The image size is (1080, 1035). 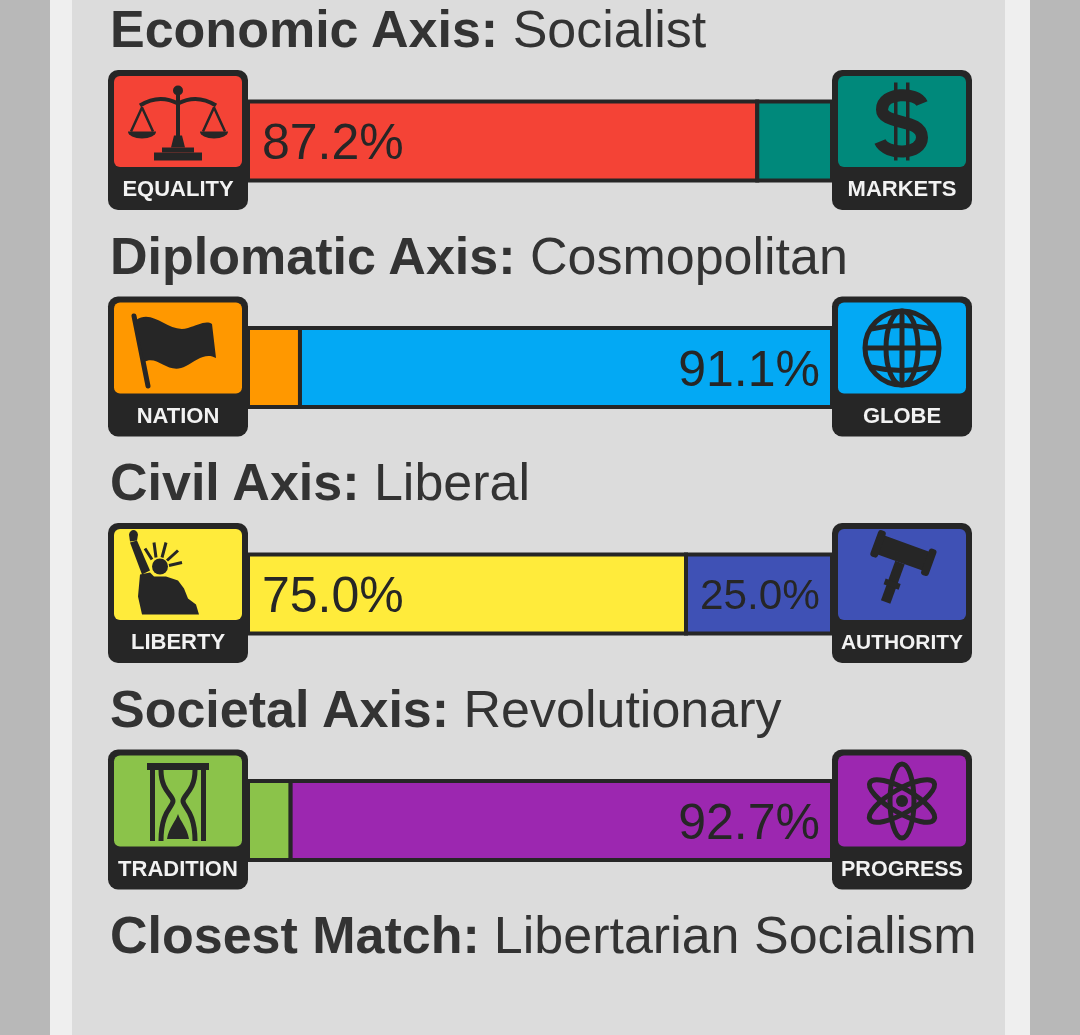 I want to click on category-label: Diplomatic Axis: Cosmopolitan, so click(x=479, y=255).